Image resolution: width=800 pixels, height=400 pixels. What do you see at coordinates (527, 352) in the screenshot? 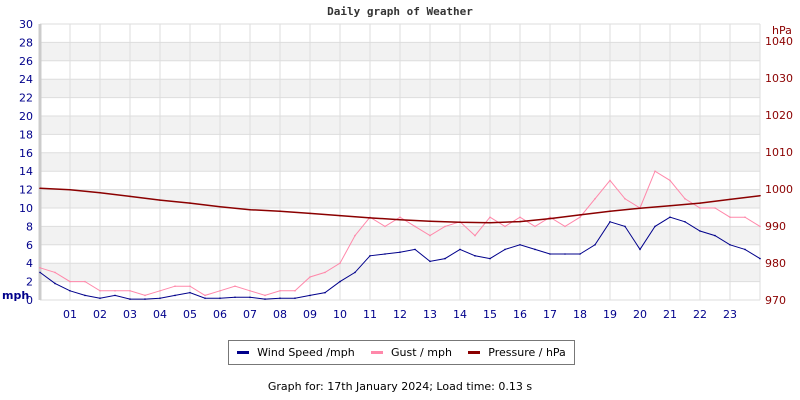
I see `legend-label: Pressure / hPa` at bounding box center [527, 352].